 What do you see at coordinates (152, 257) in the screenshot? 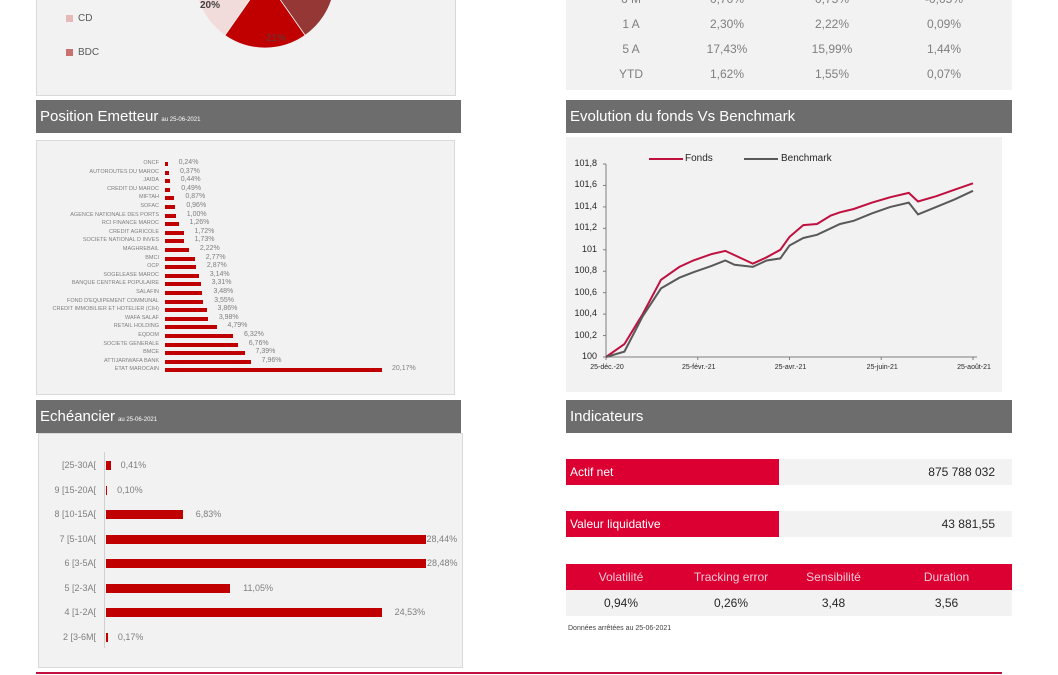
I see `issuer-label: BMCI` at bounding box center [152, 257].